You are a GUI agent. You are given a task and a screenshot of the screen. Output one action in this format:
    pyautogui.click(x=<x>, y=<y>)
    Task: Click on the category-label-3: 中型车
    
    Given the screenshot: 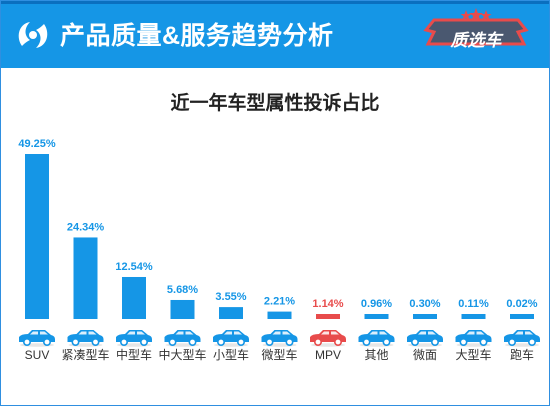 What is the action you would take?
    pyautogui.click(x=134, y=354)
    